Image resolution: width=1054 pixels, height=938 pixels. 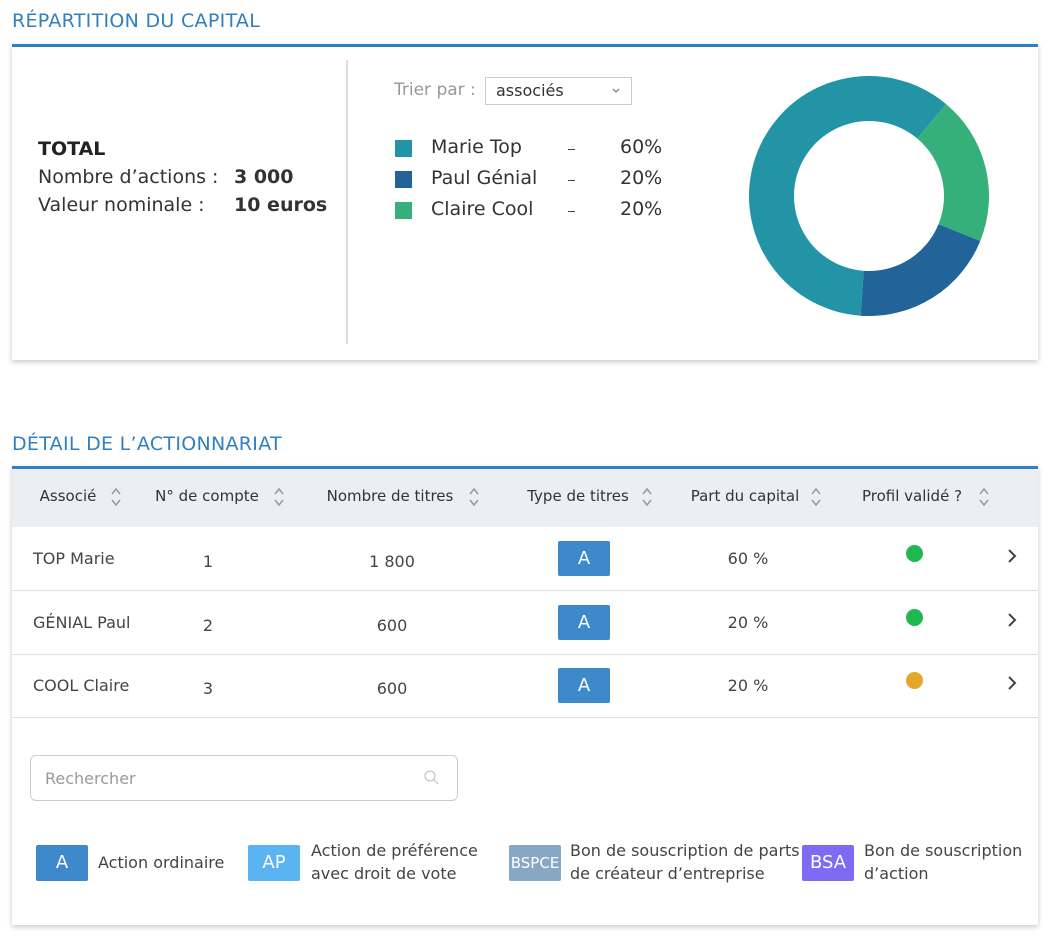 I want to click on section-title: DÉTAIL DE L’ACTIONNARIAT, so click(x=147, y=444).